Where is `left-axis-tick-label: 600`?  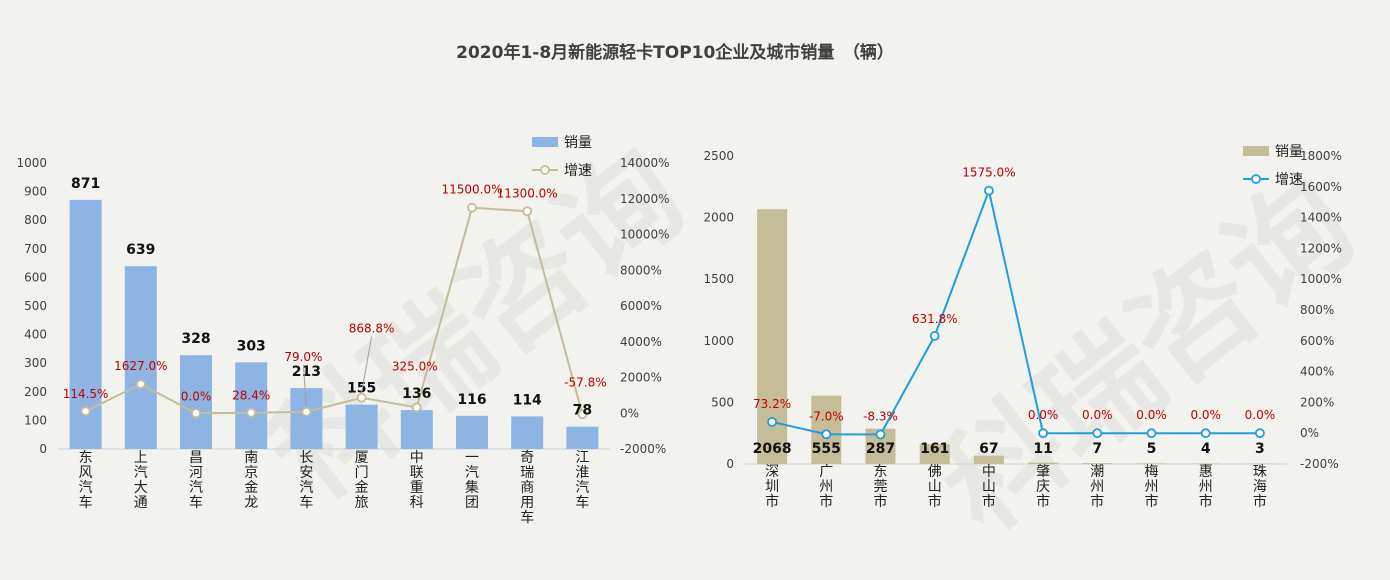 left-axis-tick-label: 600 is located at coordinates (35, 277).